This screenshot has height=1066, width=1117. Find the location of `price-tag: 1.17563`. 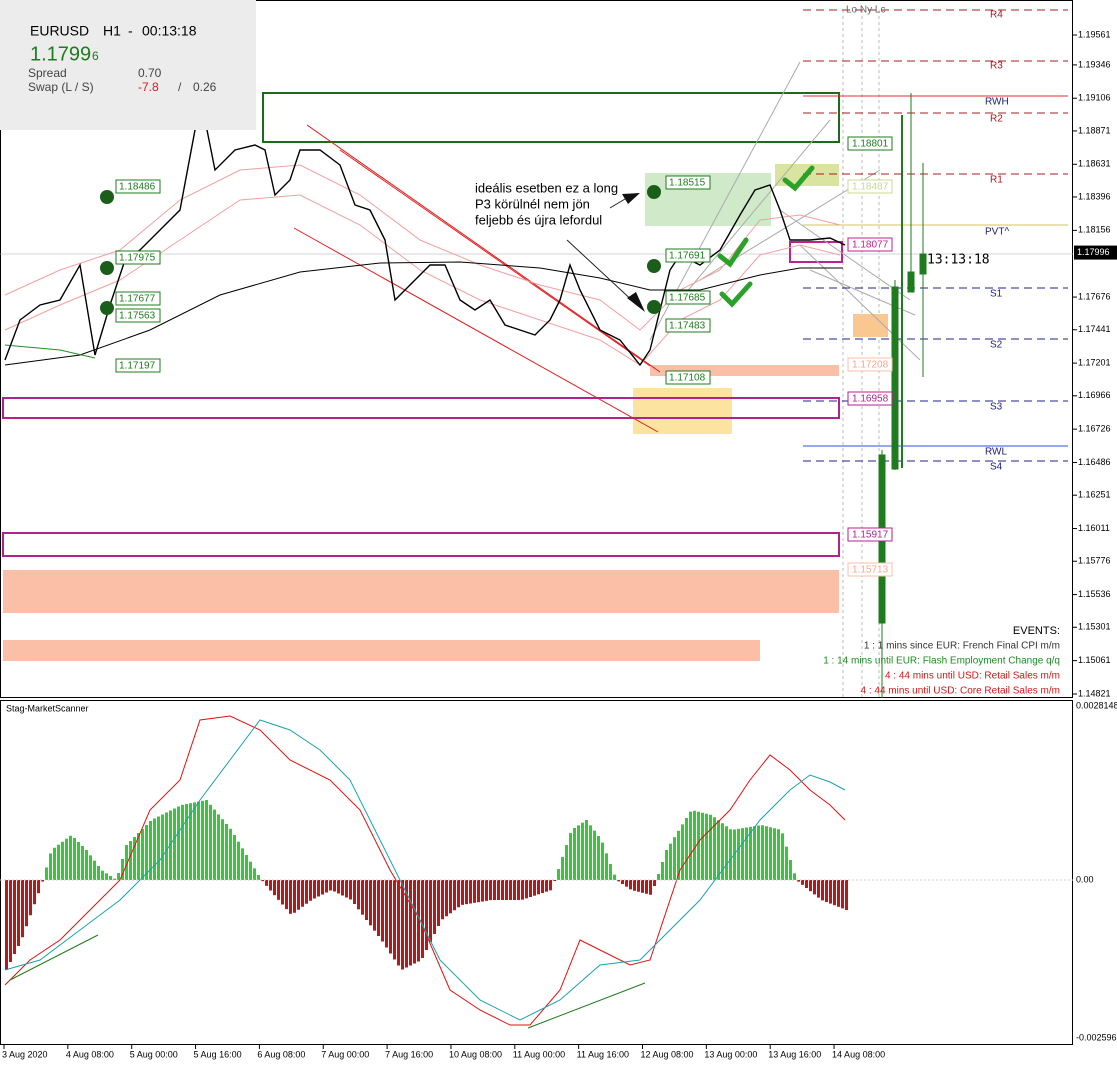

price-tag: 1.17563 is located at coordinates (137, 316).